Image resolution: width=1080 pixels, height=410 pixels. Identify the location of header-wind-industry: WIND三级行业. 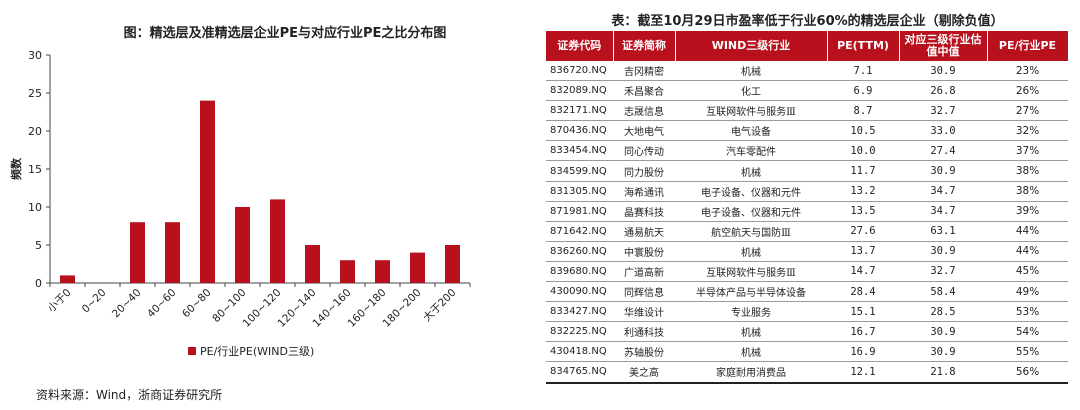
(751, 46).